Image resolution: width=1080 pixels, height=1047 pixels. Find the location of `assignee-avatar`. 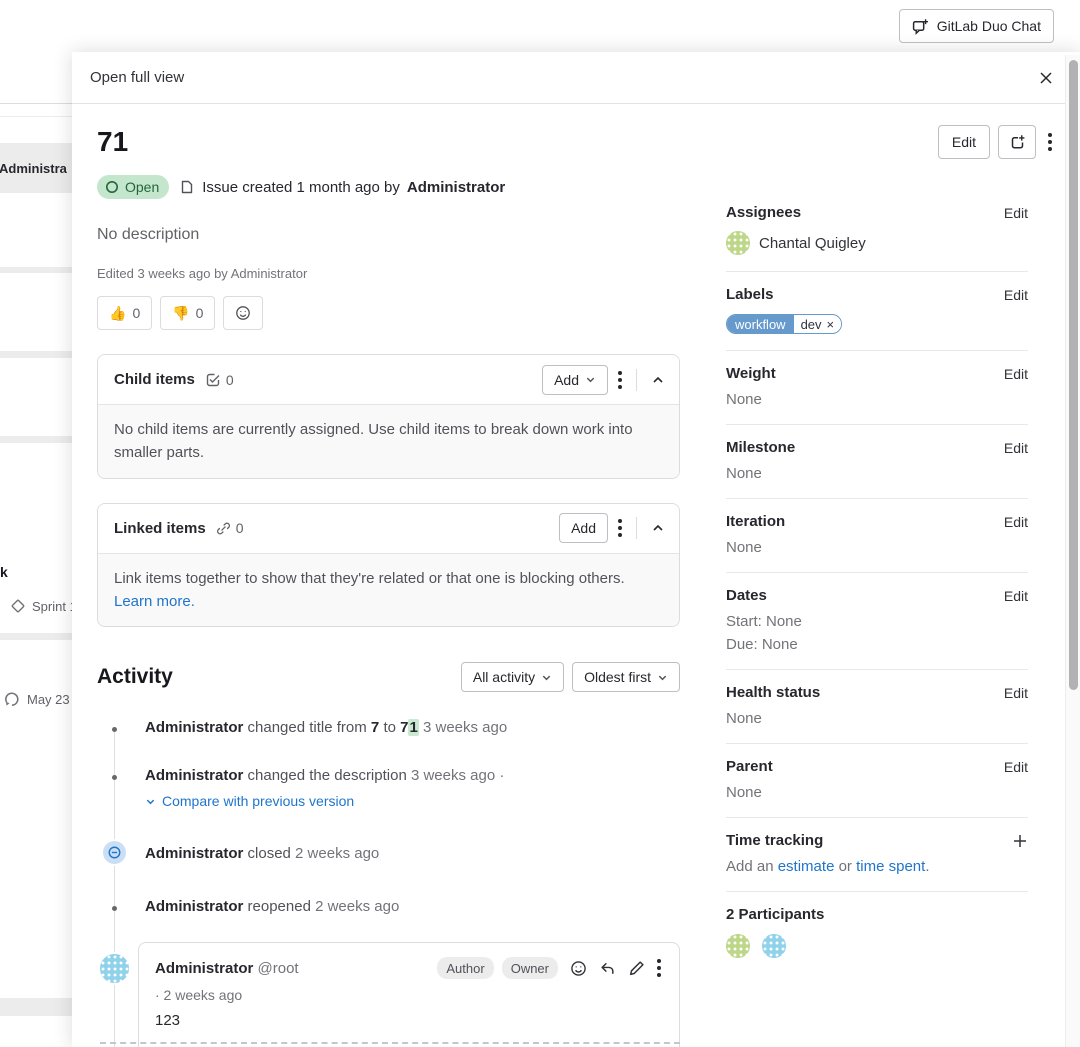

assignee-avatar is located at coordinates (738, 243).